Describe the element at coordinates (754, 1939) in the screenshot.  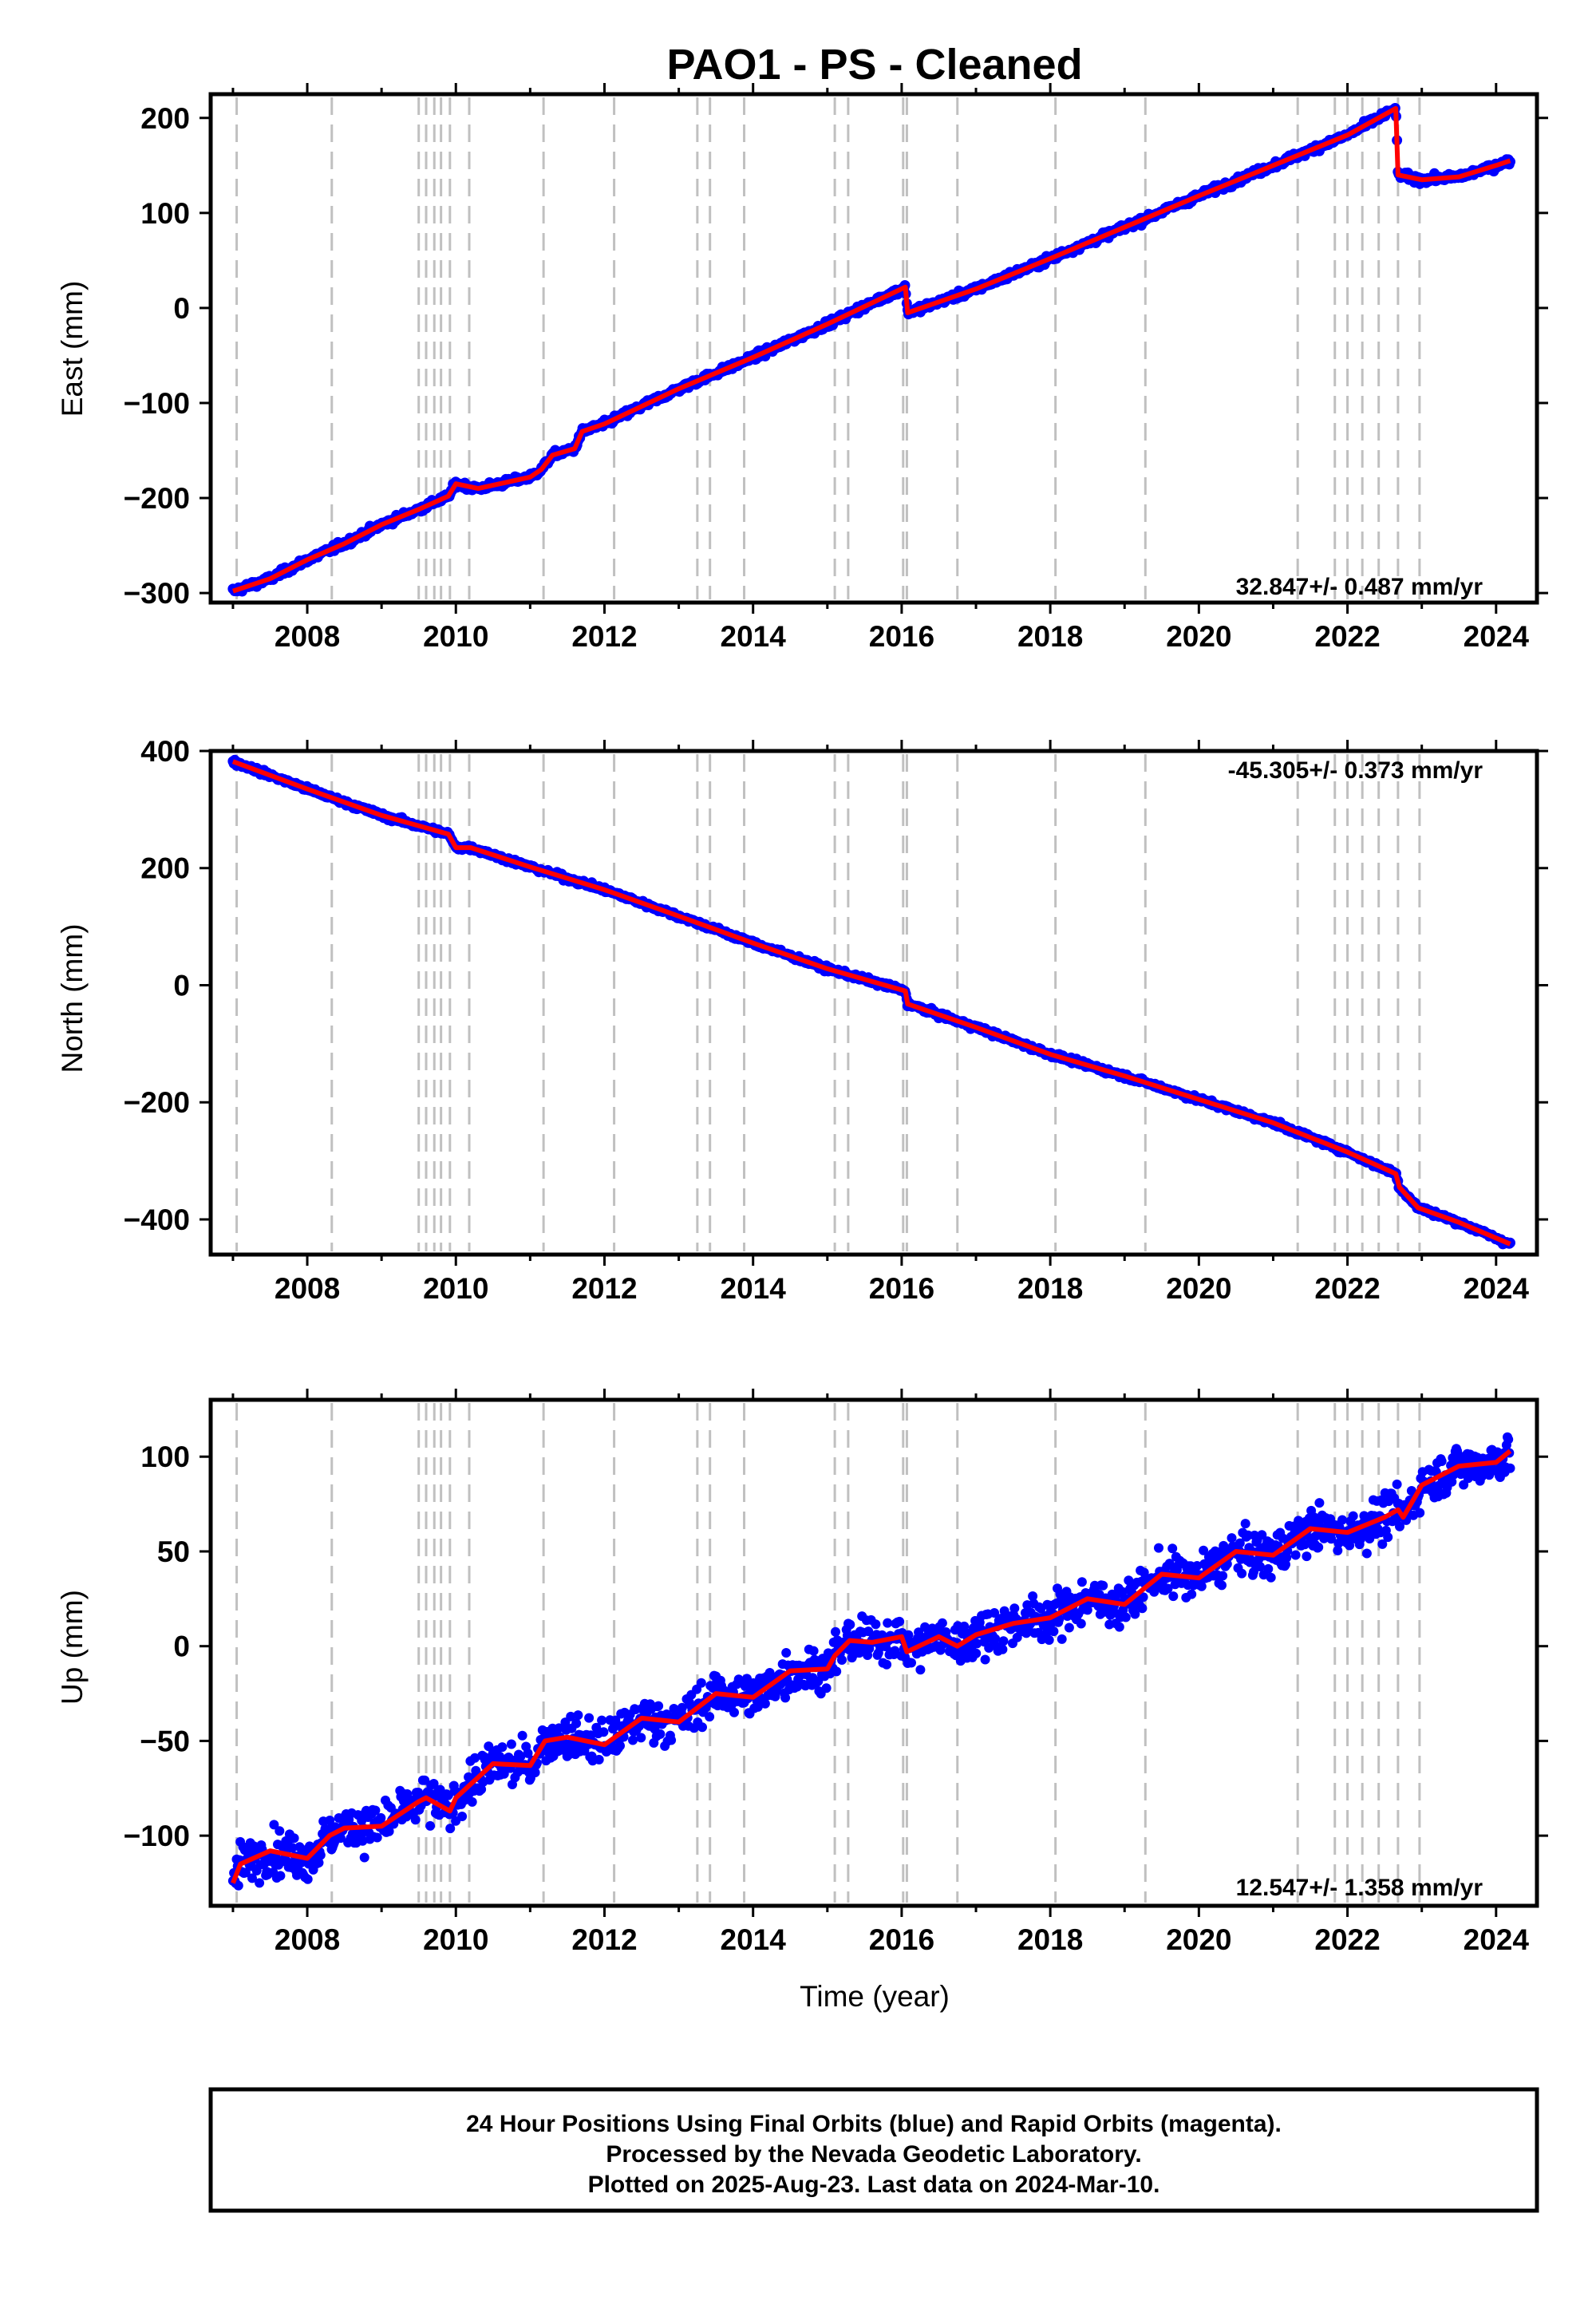
I see `up-x-tick-label: 2014` at that location.